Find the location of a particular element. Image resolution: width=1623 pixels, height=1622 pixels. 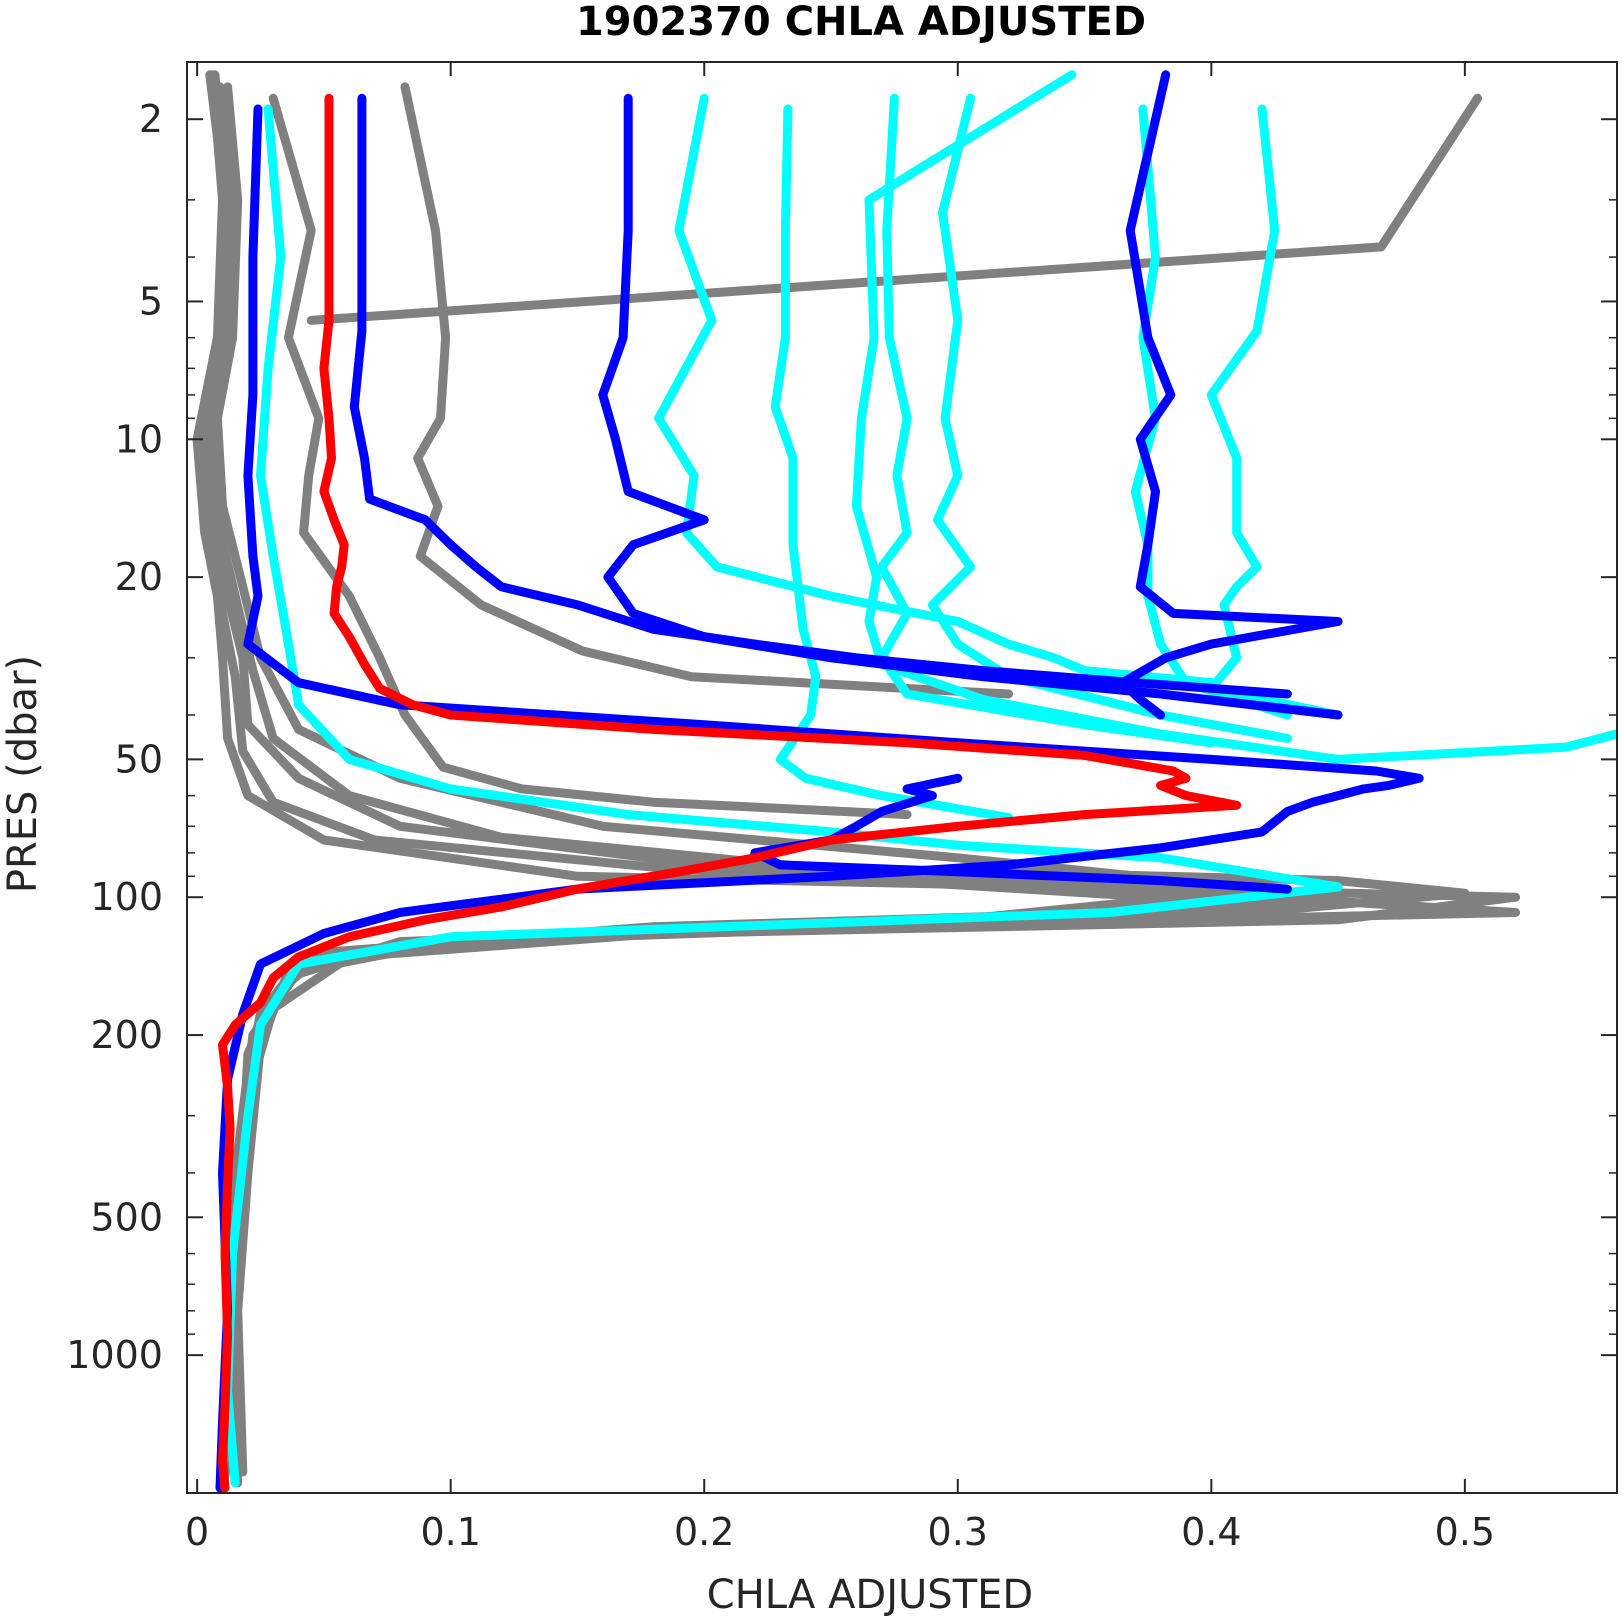

x-tick-label: 0 is located at coordinates (197, 1532).